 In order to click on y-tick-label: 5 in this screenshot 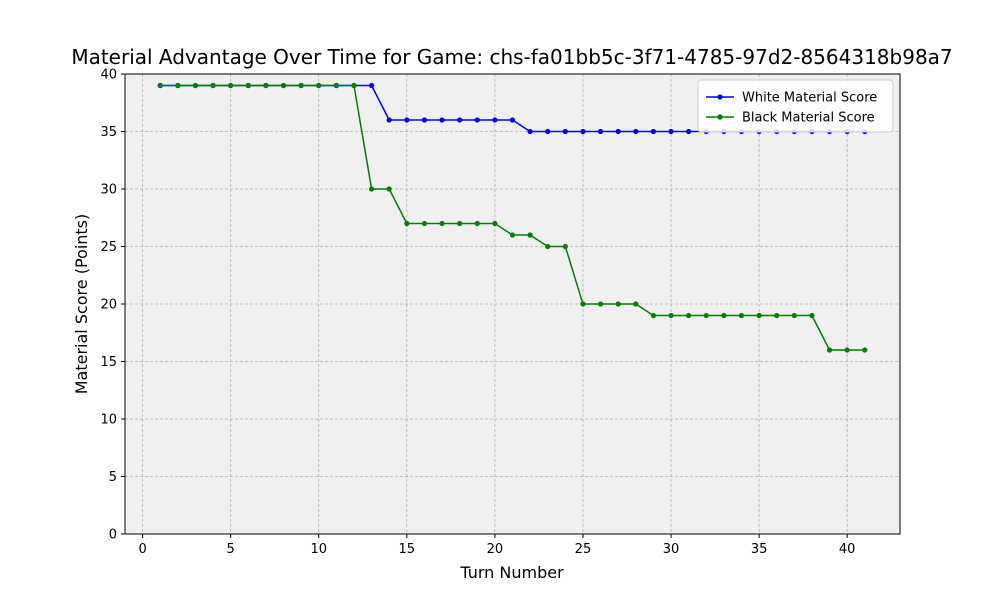, I will do `click(113, 477)`.